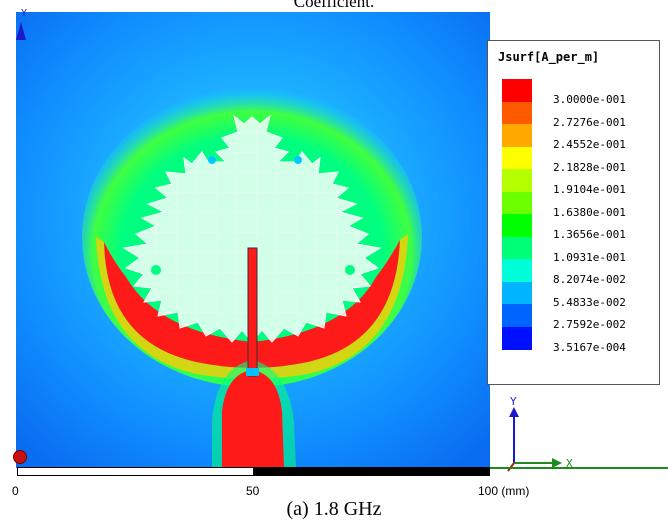 The width and height of the screenshot is (668, 527). I want to click on legend-value: 1.6380e-001, so click(589, 212).